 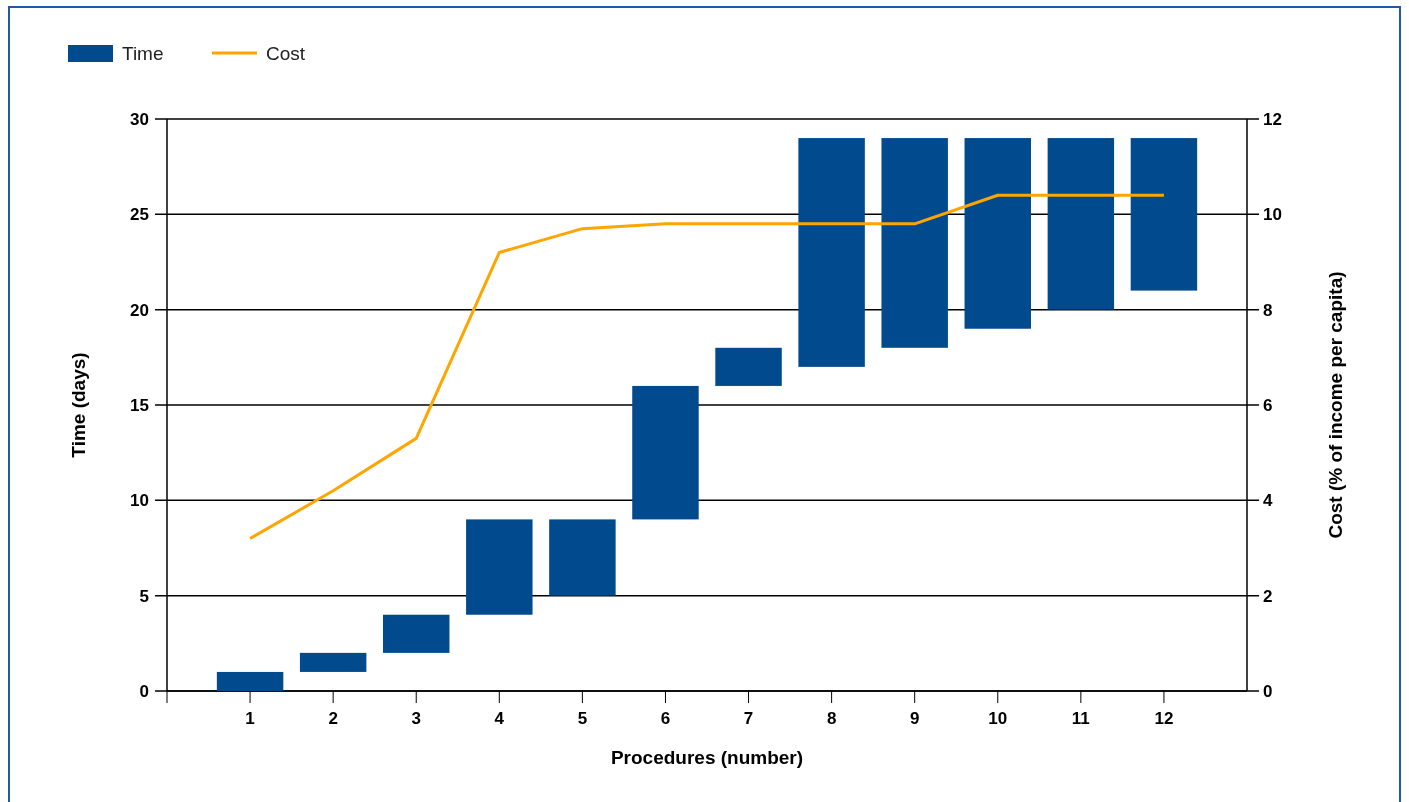 I want to click on y-tick-label: 25, so click(x=139, y=215).